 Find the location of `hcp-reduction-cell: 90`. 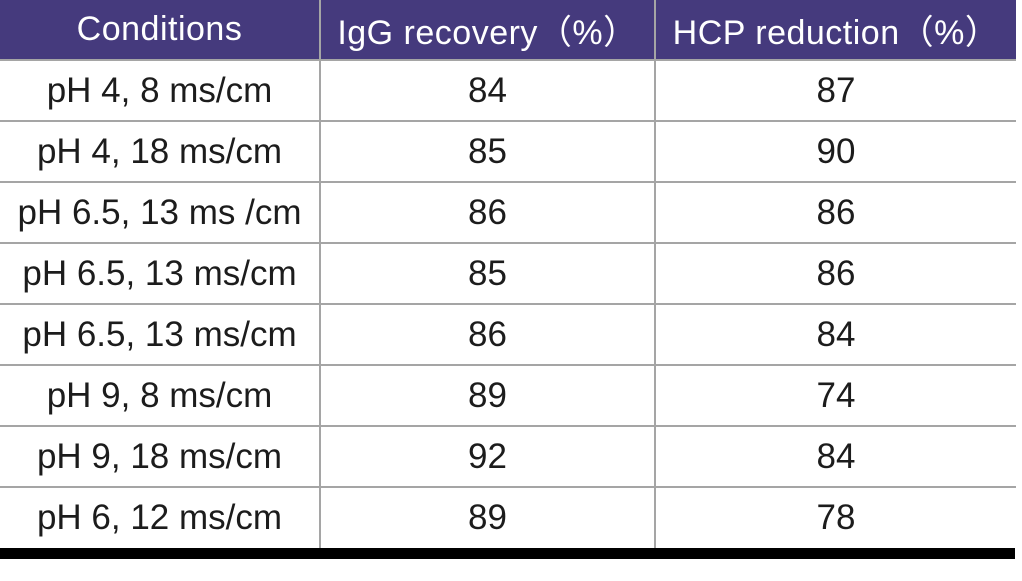

hcp-reduction-cell: 90 is located at coordinates (835, 151).